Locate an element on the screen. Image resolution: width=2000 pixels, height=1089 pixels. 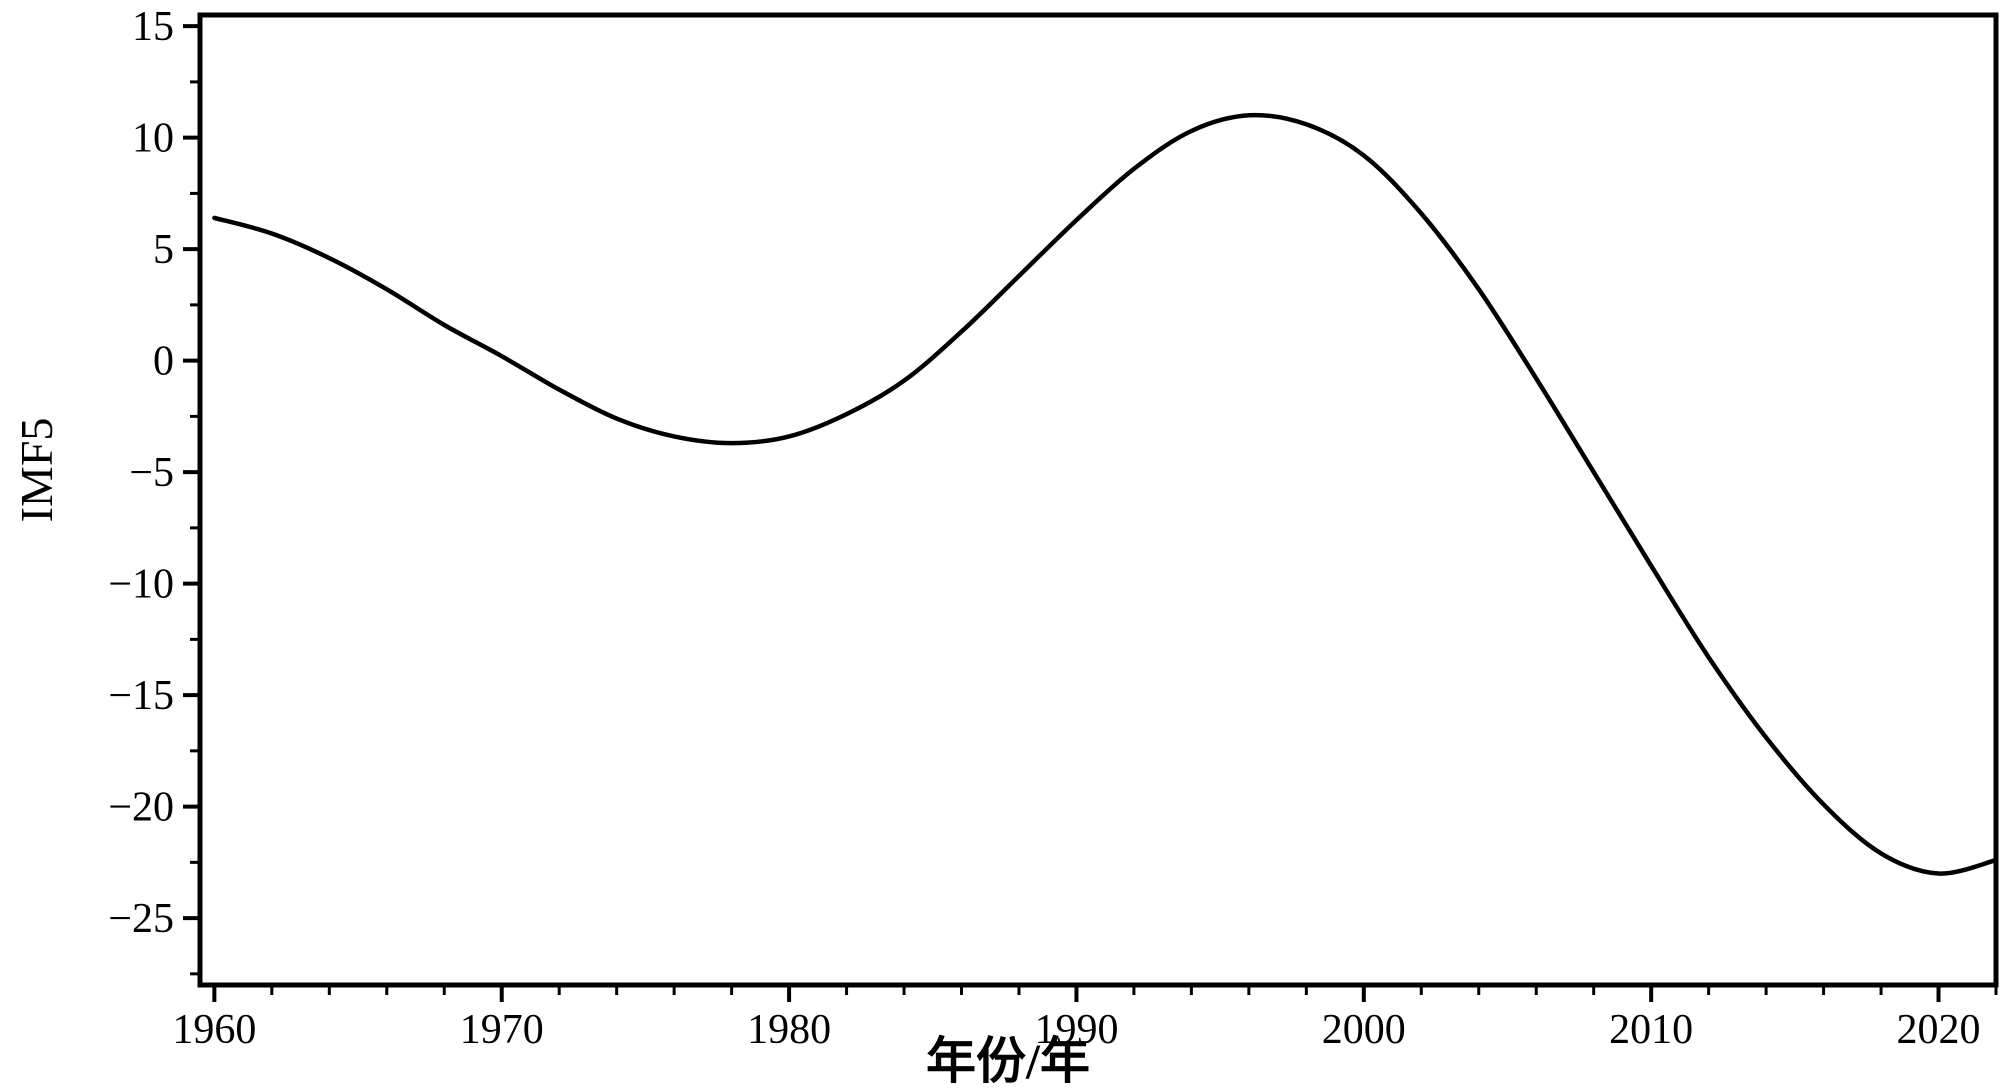
x-tick-label: 1980 is located at coordinates (789, 1030).